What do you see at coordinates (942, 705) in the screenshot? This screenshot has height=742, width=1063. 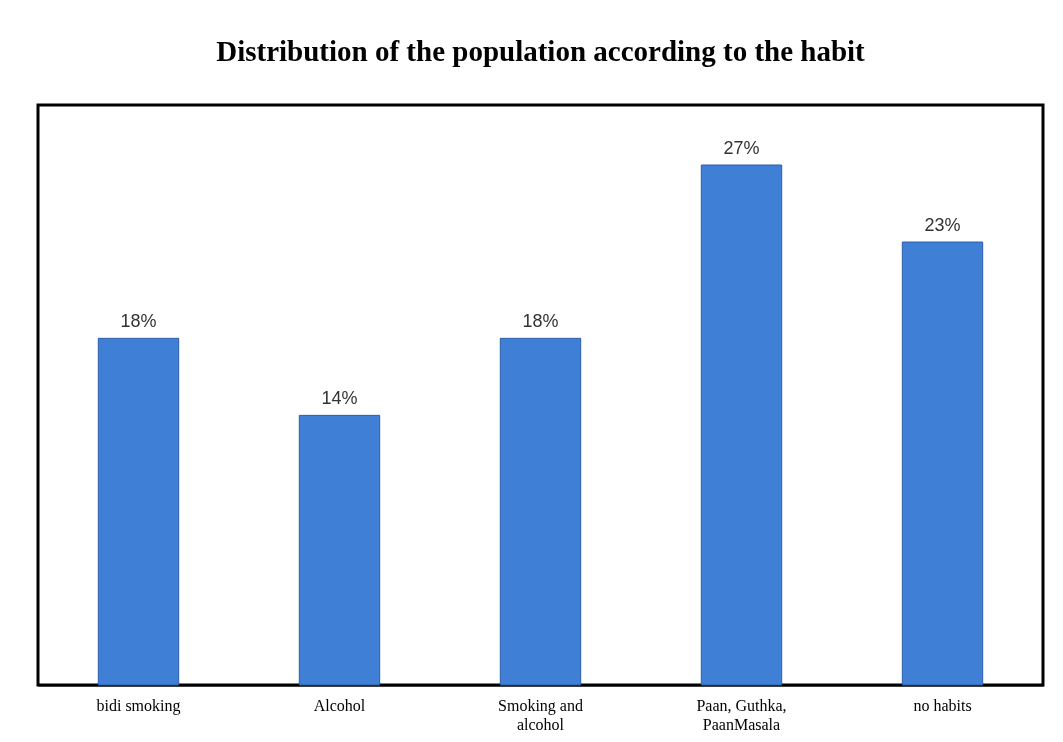 I see `x-tick-label: no habits` at bounding box center [942, 705].